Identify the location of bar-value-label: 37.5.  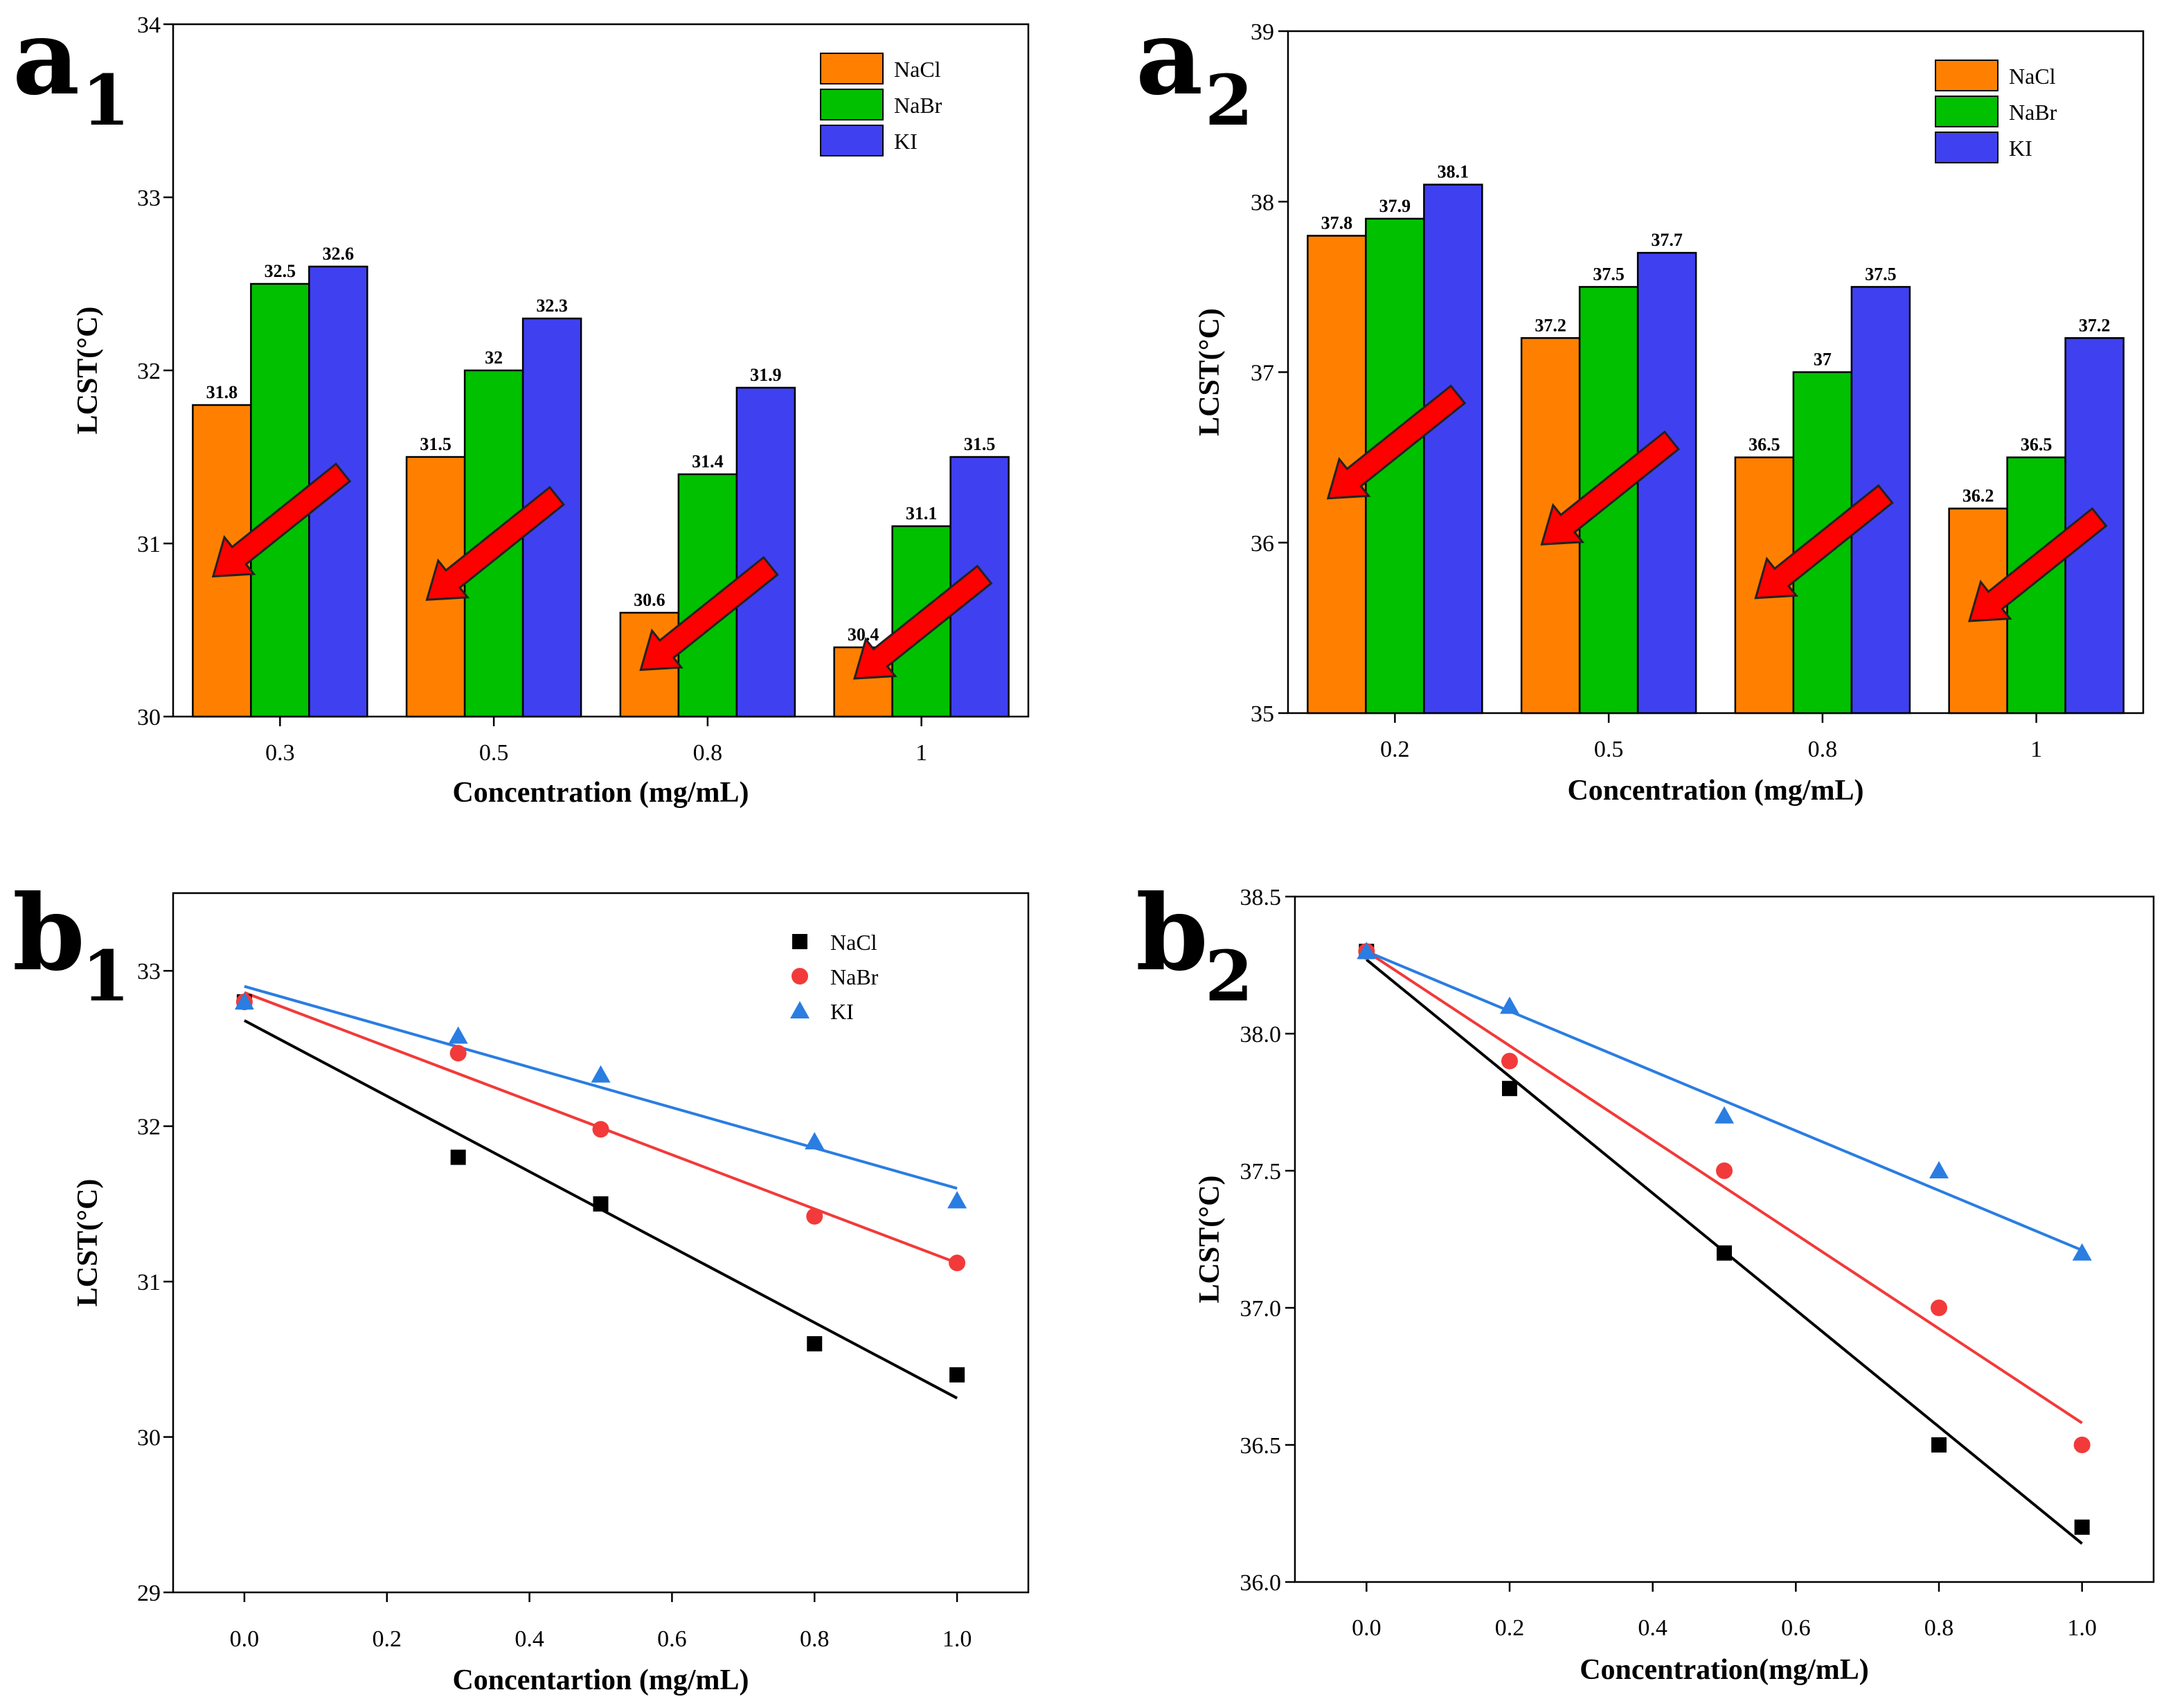
(1609, 274).